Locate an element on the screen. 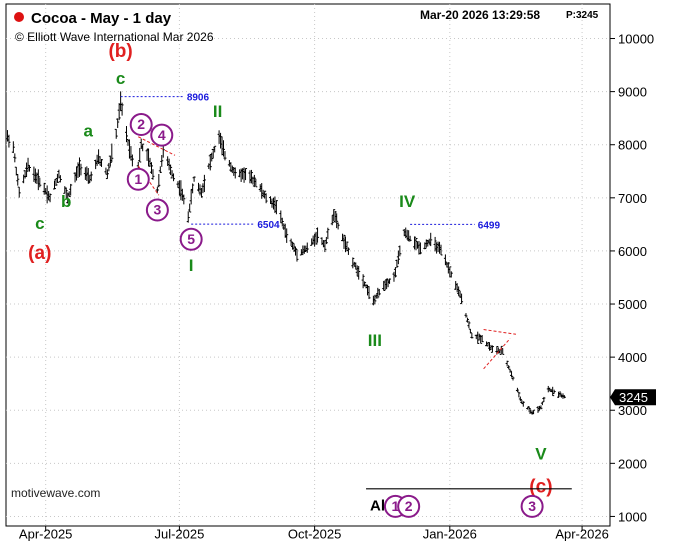 This screenshot has height=541, width=676. price-tag-text: P:3245 is located at coordinates (582, 15).